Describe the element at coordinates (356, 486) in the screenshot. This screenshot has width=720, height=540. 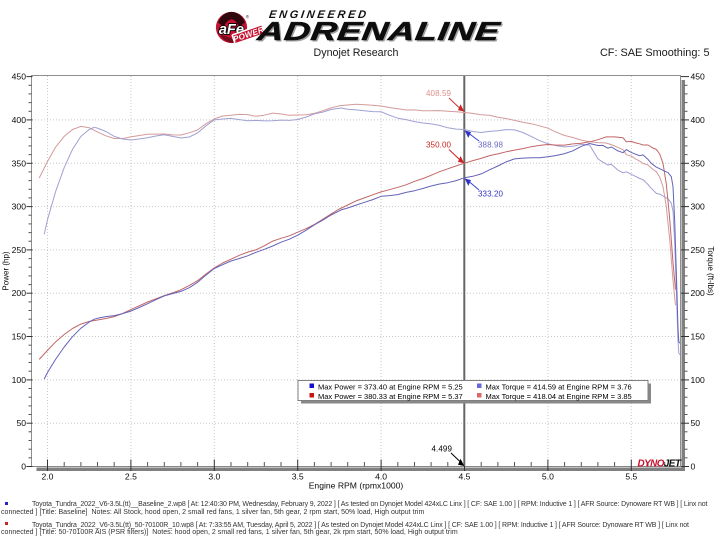
I see `svg-text: Engine RPM (rpmx1000)` at that location.